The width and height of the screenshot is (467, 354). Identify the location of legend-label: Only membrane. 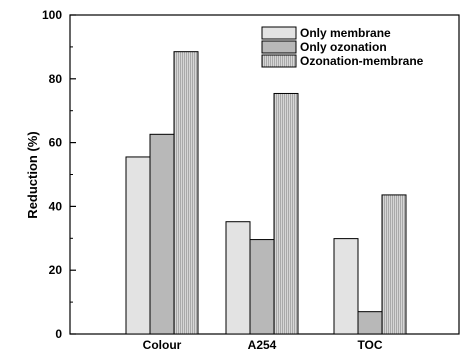
(345, 33).